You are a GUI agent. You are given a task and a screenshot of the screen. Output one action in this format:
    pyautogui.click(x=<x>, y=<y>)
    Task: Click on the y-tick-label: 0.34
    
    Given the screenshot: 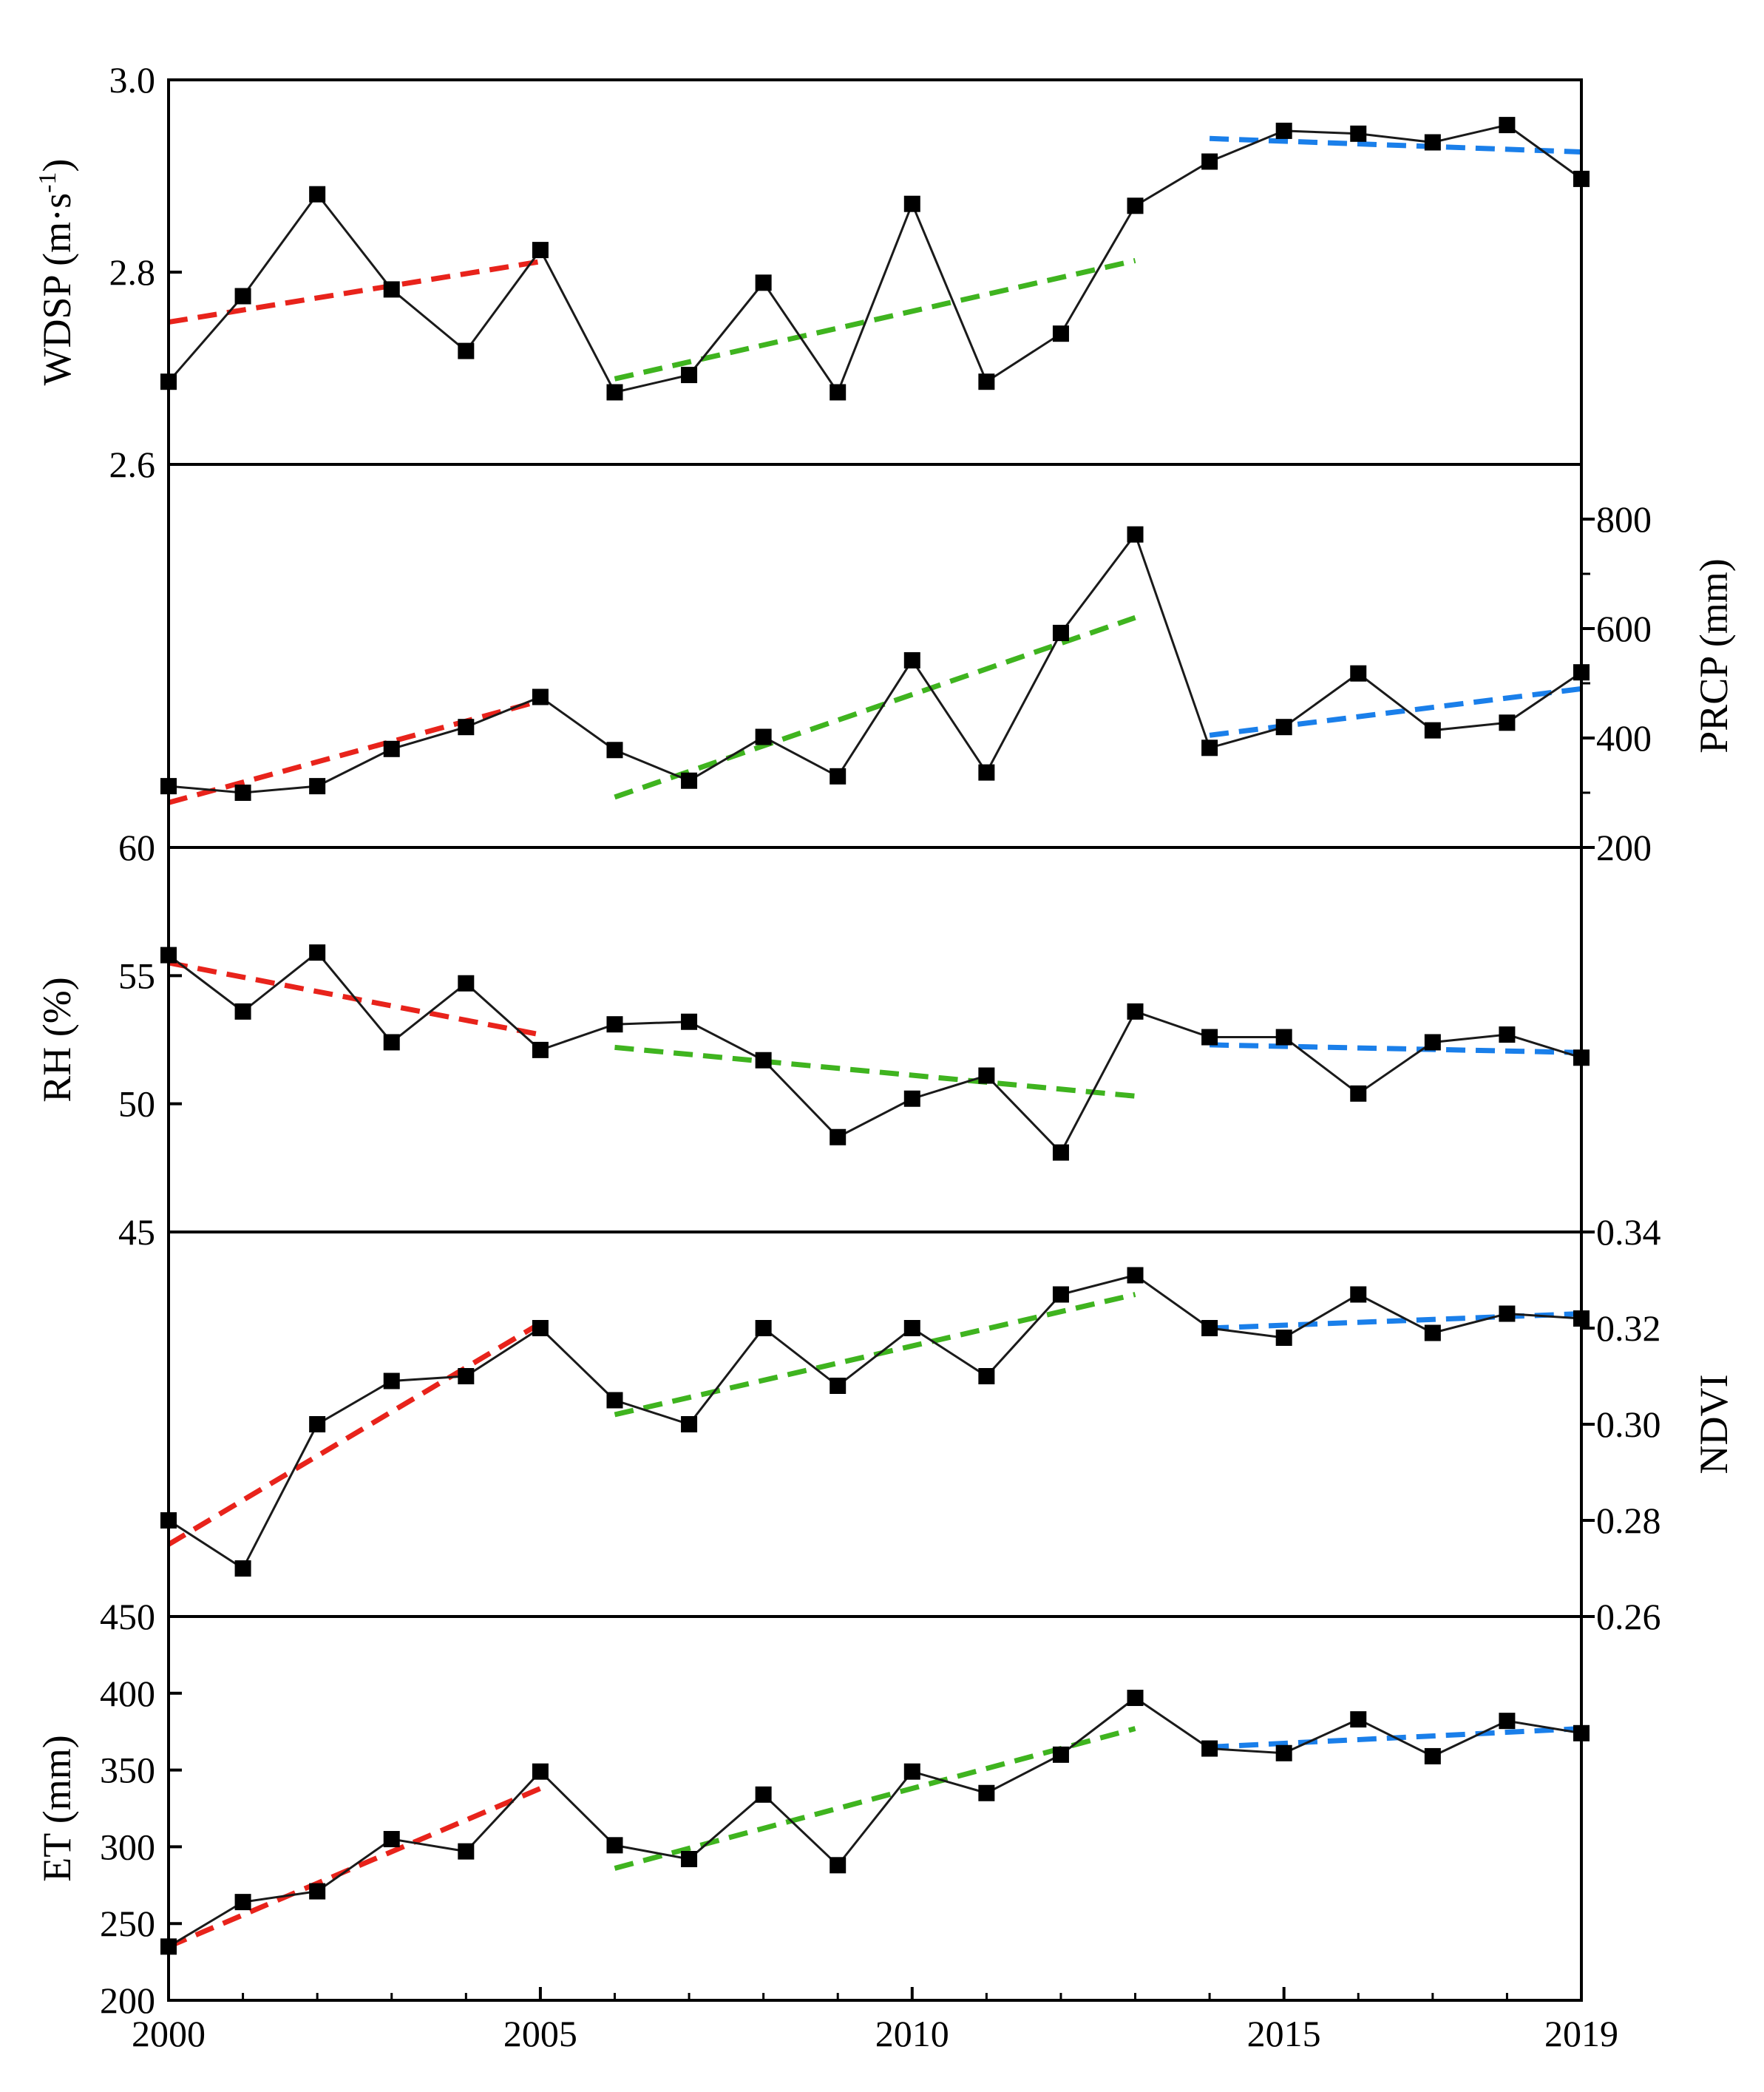 What is the action you would take?
    pyautogui.click(x=1628, y=1232)
    